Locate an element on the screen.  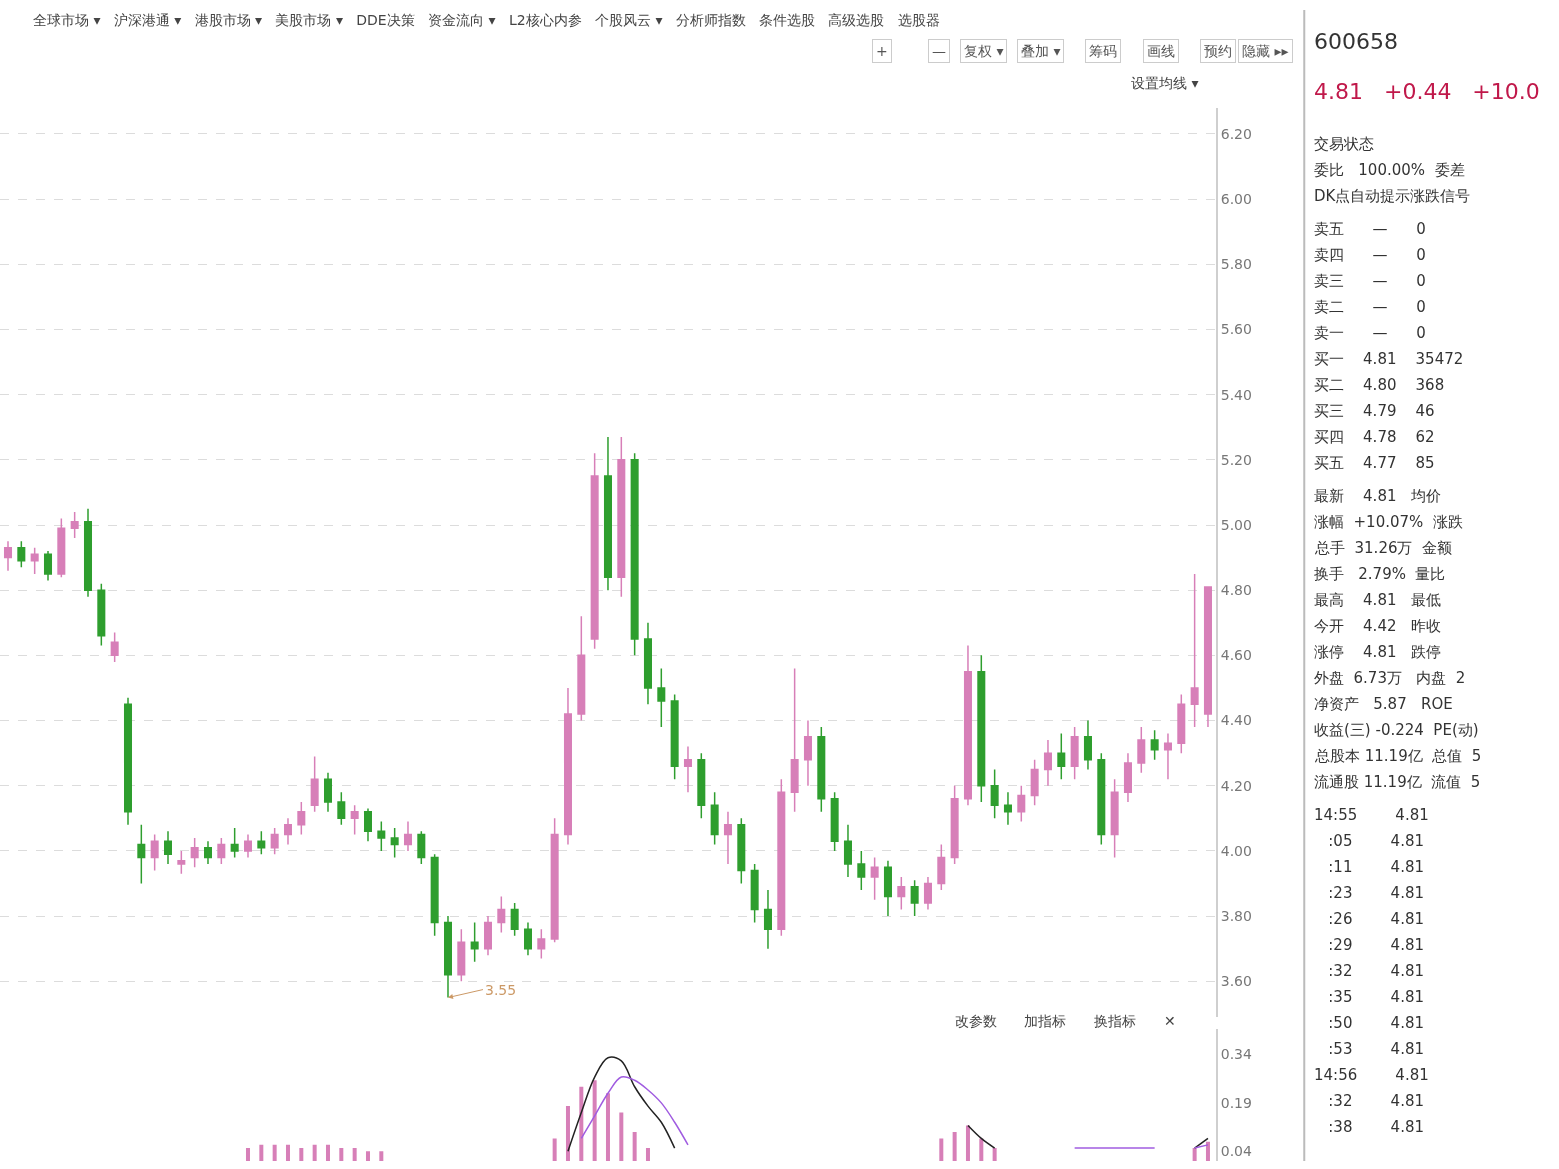
y-tick-label: 4.00 is located at coordinates (1236, 850).